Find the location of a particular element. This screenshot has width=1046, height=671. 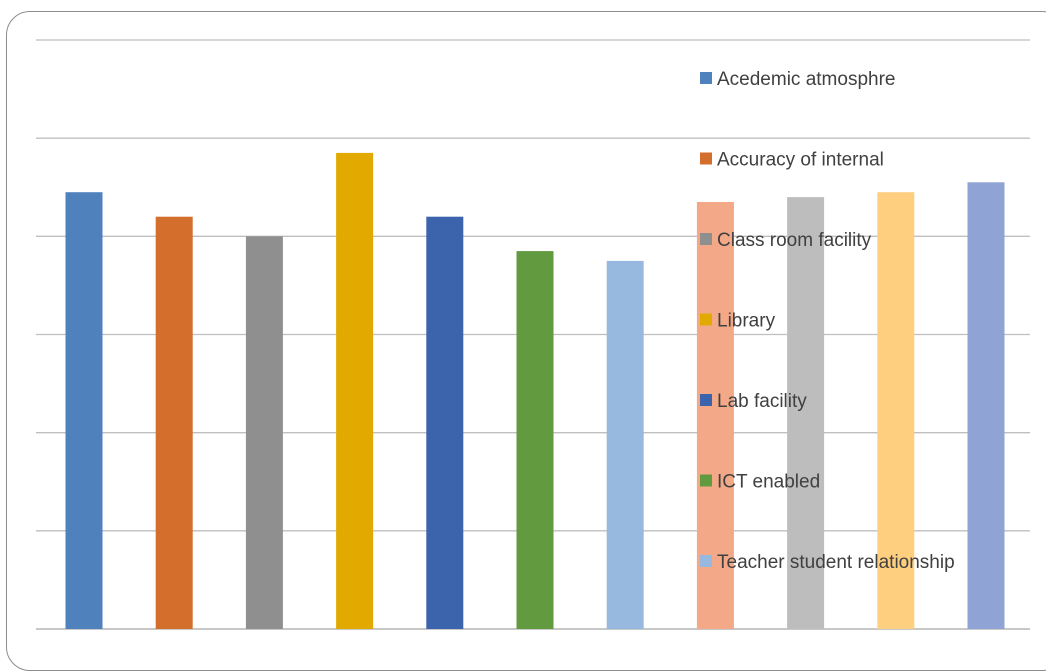

legend-label-7: Teacher student relationship is located at coordinates (836, 562).